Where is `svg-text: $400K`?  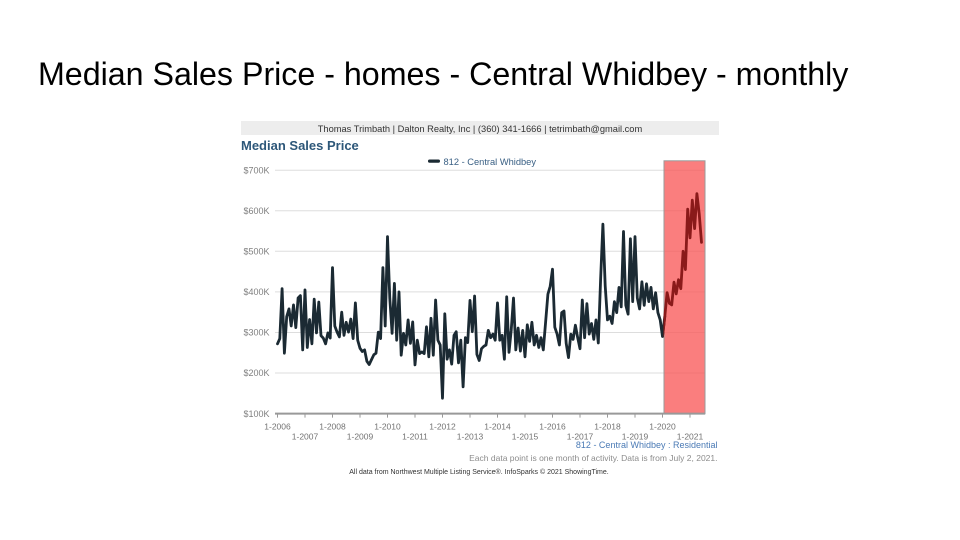 svg-text: $400K is located at coordinates (256, 292).